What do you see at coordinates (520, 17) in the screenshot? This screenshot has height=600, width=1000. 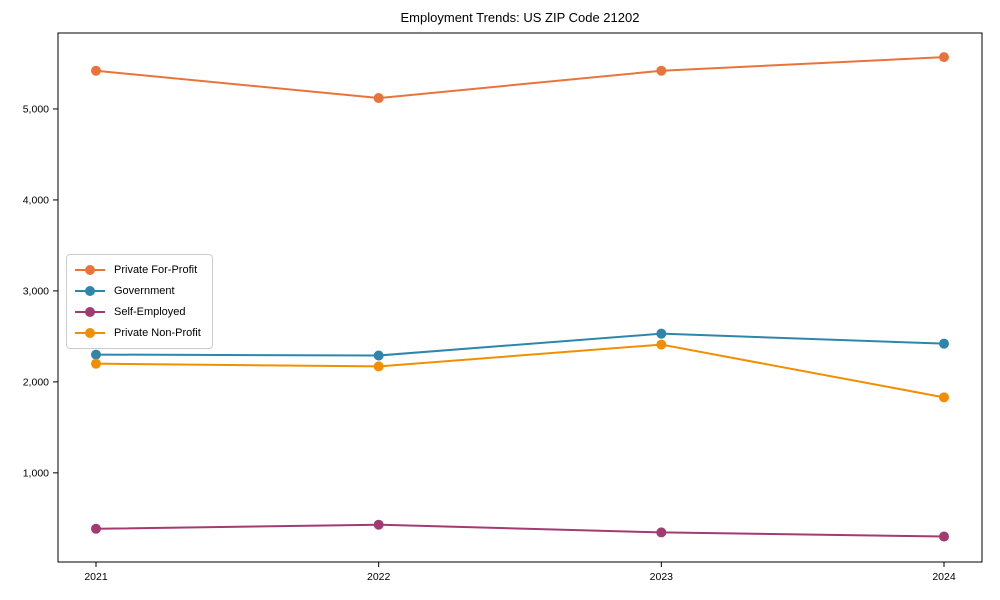 I see `chart-title: Employment Trends: US ZIP Code 21202` at bounding box center [520, 17].